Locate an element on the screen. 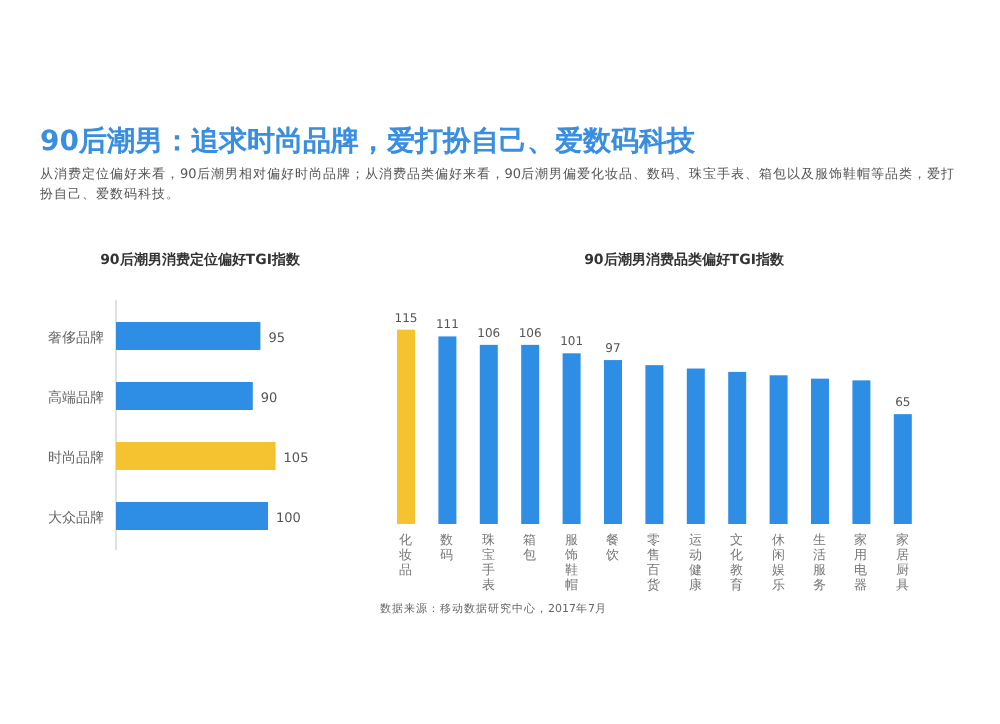  text: 90后潮男：追求时尚品牌，爱打扮自己、爱数码科技 is located at coordinates (368, 141).